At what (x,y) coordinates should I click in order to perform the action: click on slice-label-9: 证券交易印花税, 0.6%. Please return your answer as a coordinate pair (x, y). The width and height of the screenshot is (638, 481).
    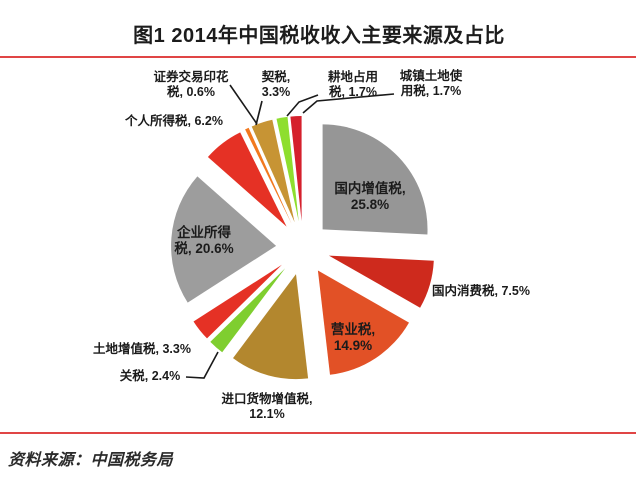
    Looking at the image, I should click on (191, 84).